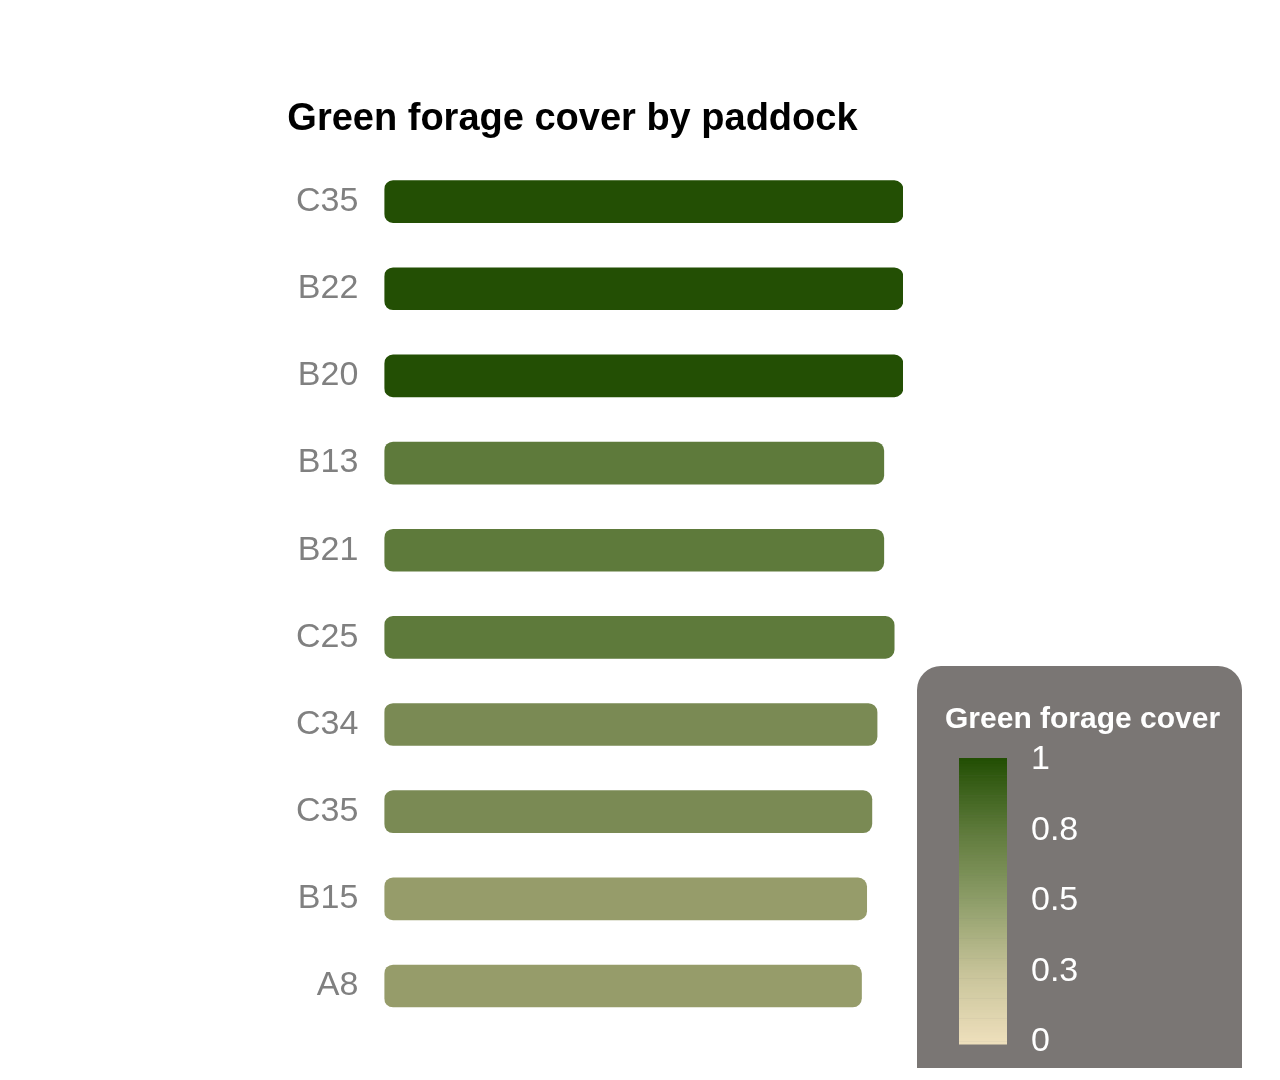  Describe the element at coordinates (1040, 1039) in the screenshot. I see `color-bar-label: 0` at that location.